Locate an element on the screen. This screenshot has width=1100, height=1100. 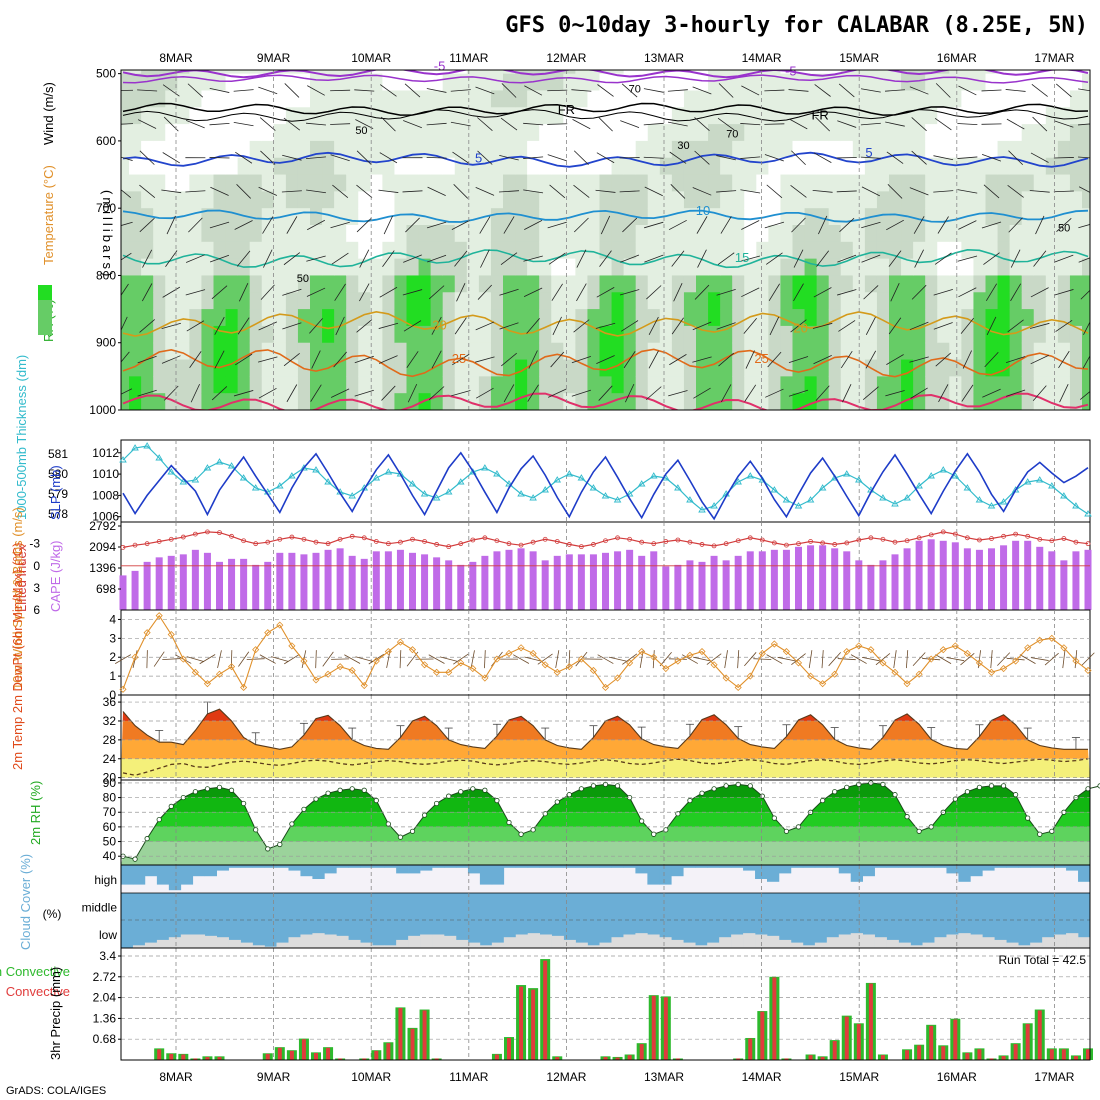
rh-contour-label: 50 is located at coordinates (1064, 229).